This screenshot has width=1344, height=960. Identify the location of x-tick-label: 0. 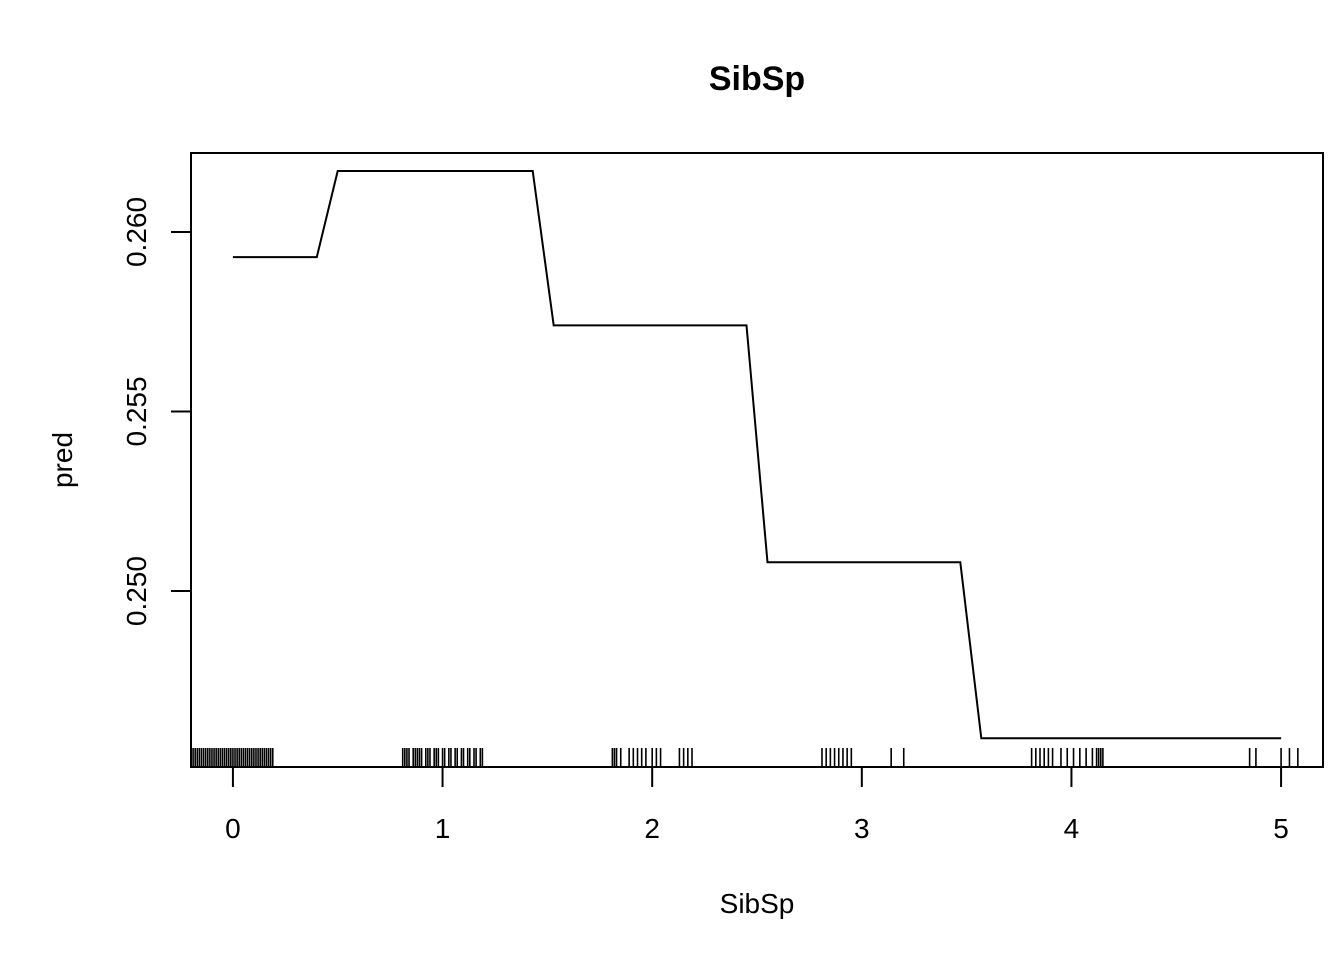
(233, 828).